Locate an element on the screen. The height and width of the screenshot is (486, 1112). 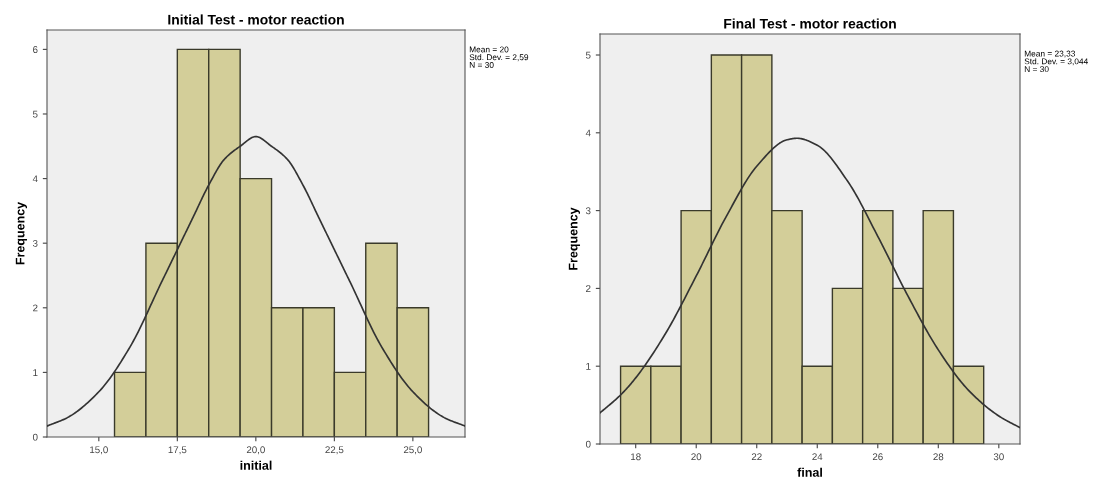
x-tick-label: 24 is located at coordinates (817, 457).